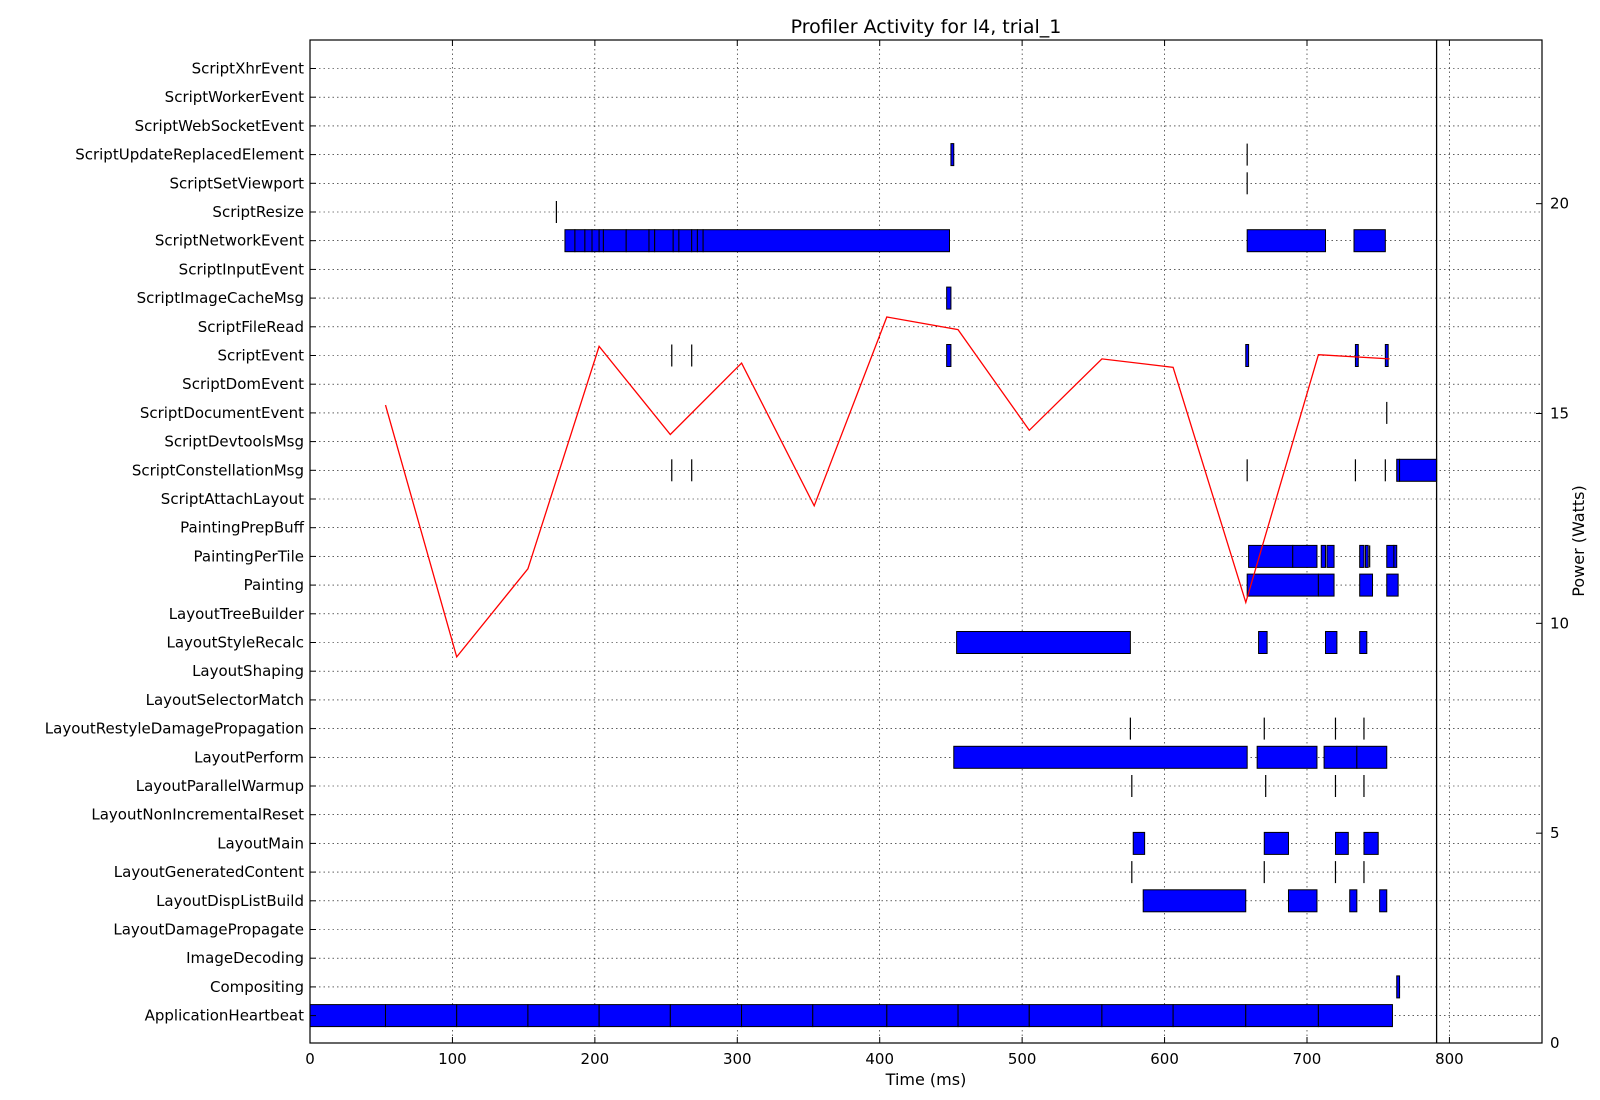 The width and height of the screenshot is (1600, 1100). I want to click on category-label: ApplicationHeartbeat, so click(225, 1016).